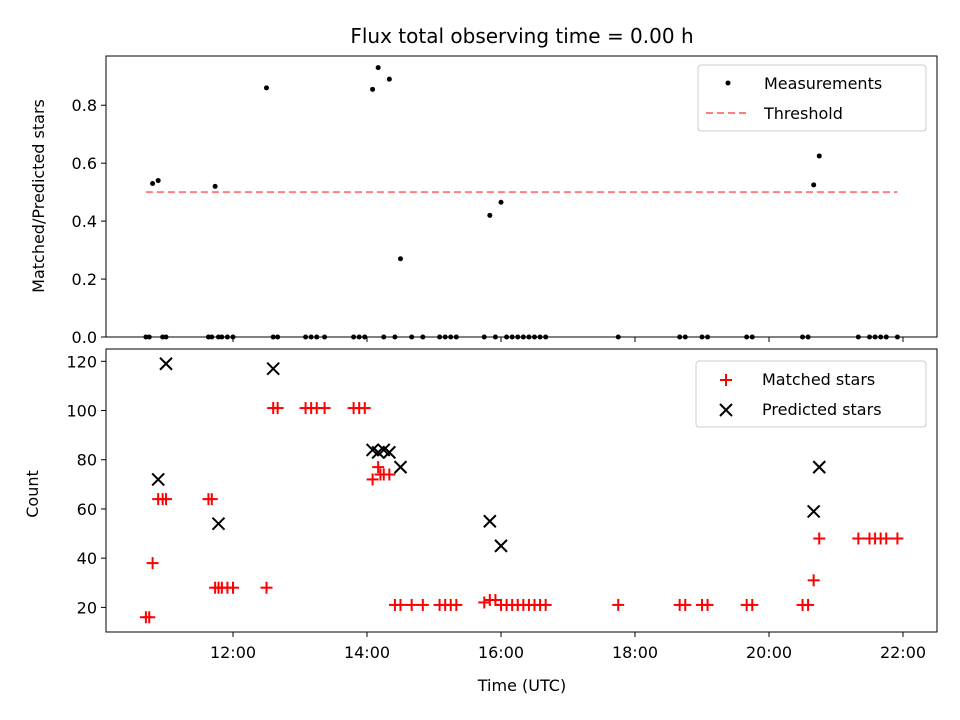 This screenshot has width=960, height=720. What do you see at coordinates (521, 36) in the screenshot?
I see `chart-title: Flux total observing time = 0.00 h` at bounding box center [521, 36].